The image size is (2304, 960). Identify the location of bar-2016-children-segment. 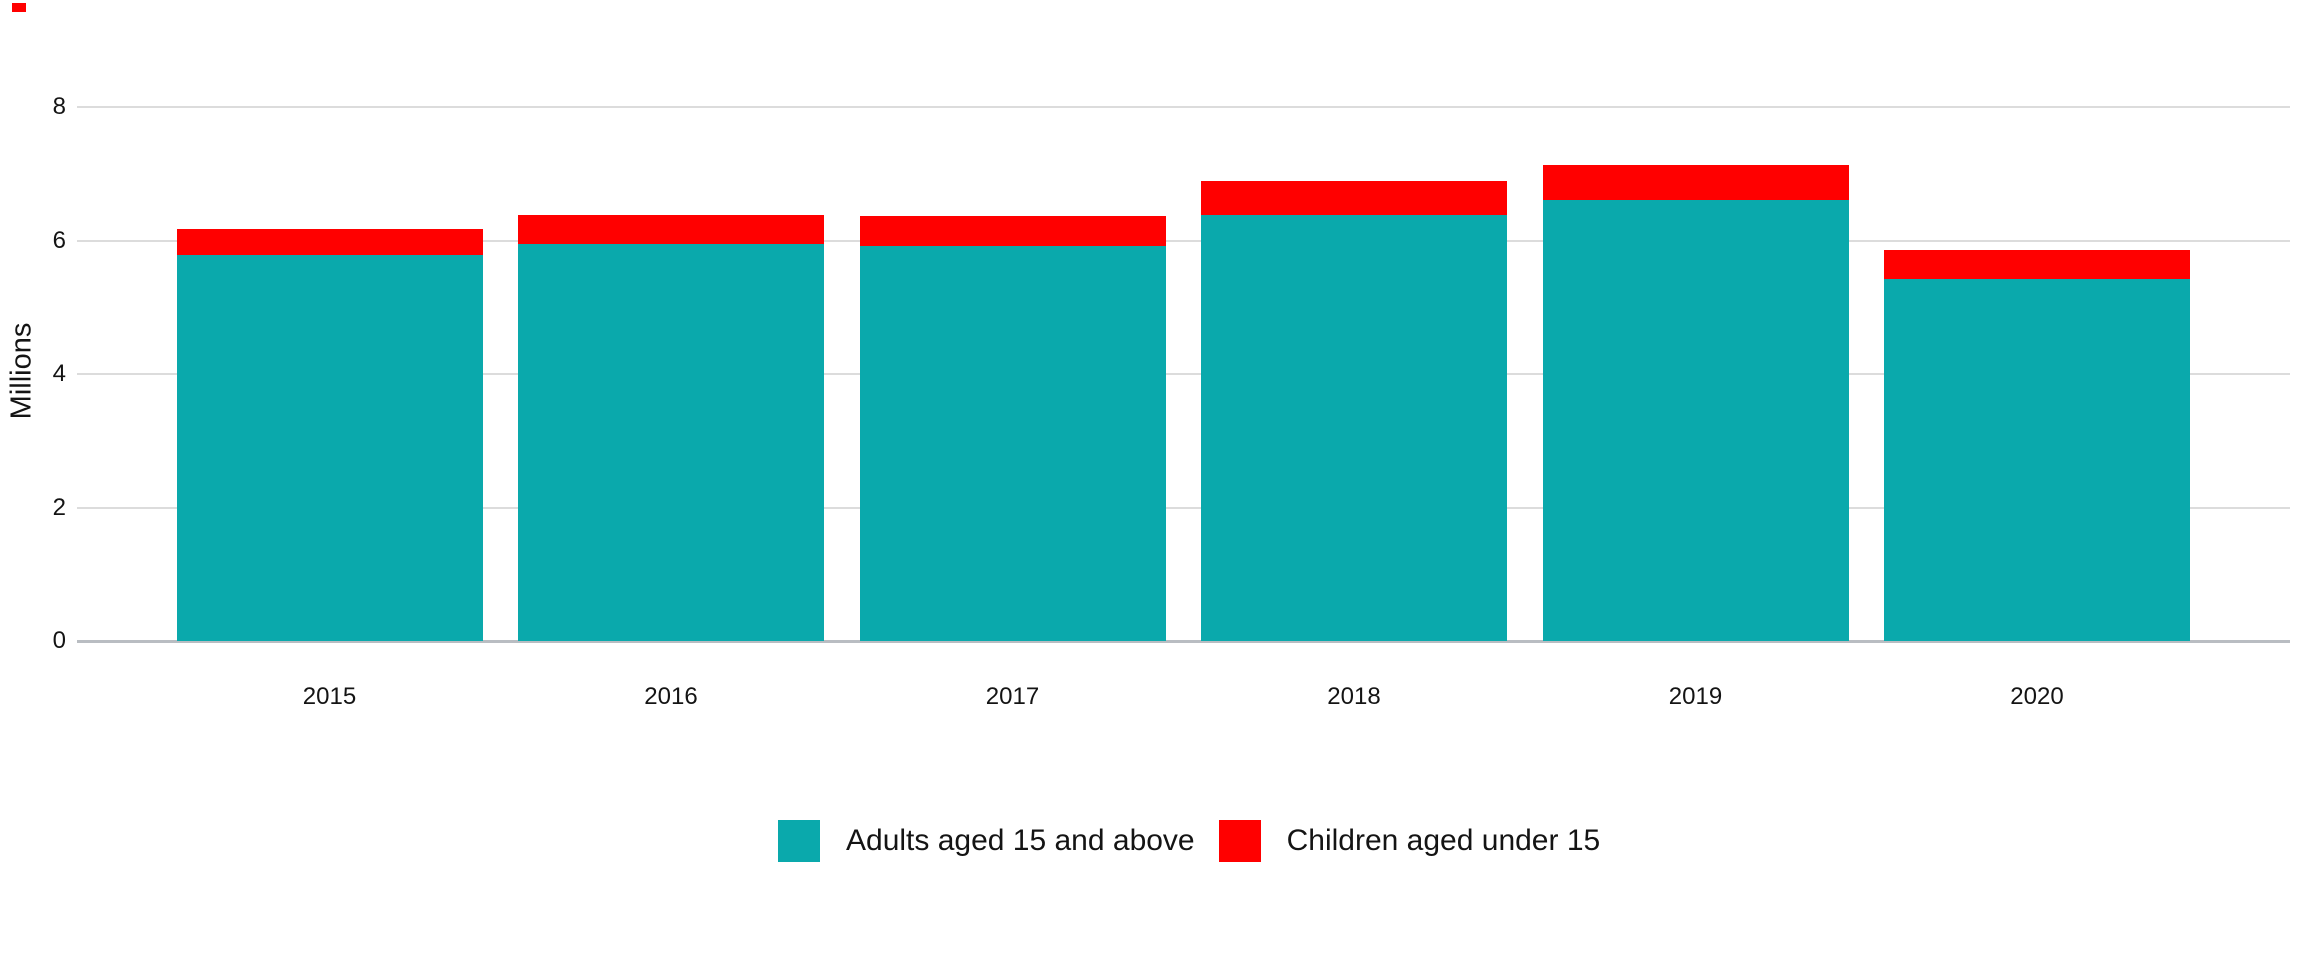
(671, 230).